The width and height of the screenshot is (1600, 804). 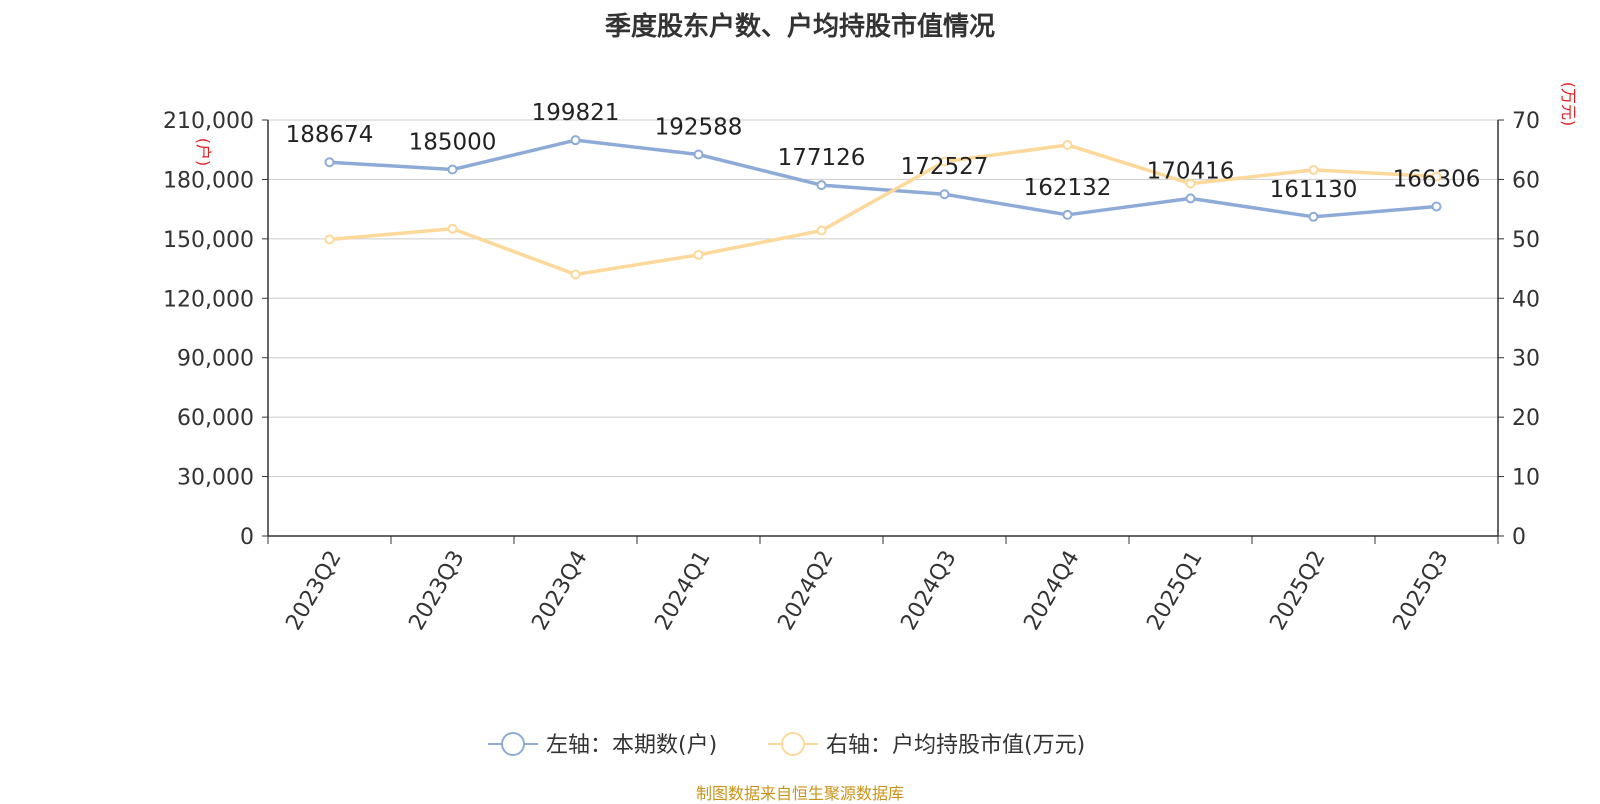 I want to click on chart-title: 季度股东户数、户均持股市值情况, so click(x=799, y=27).